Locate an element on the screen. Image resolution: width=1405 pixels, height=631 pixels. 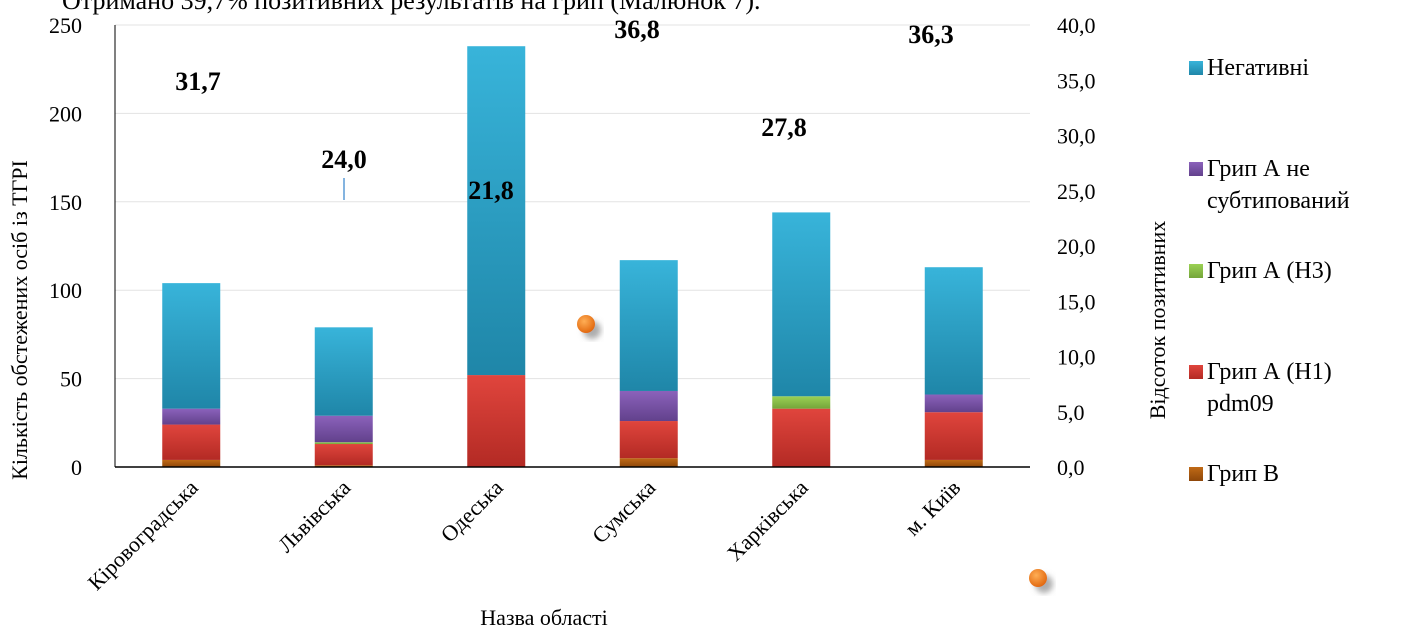
legend-label: Грип А (H3) is located at coordinates (1269, 271).